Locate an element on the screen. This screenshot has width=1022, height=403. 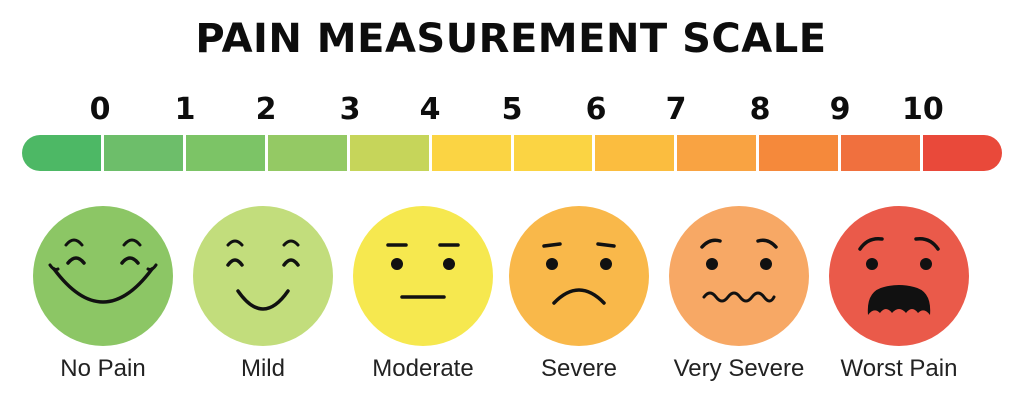
page-title: PAIN MEASUREMENT SCALE is located at coordinates (511, 39).